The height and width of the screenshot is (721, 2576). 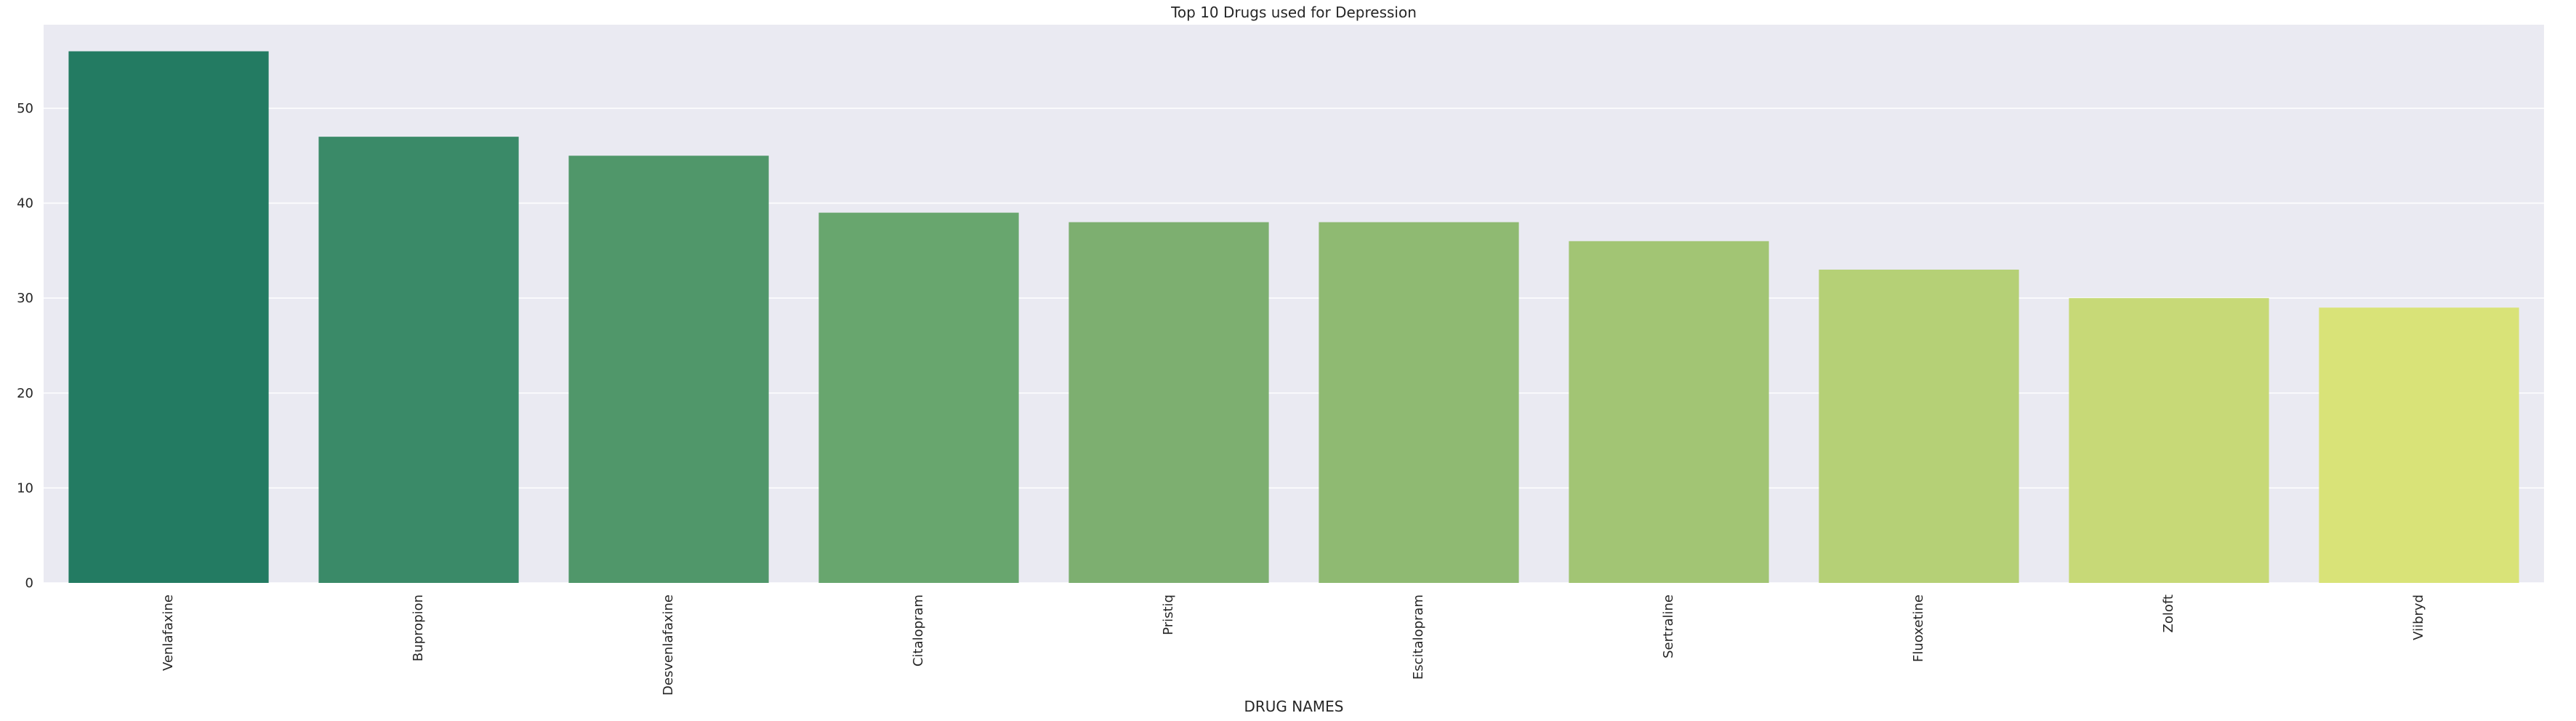 I want to click on x-tick-label: Bupropion, so click(x=418, y=628).